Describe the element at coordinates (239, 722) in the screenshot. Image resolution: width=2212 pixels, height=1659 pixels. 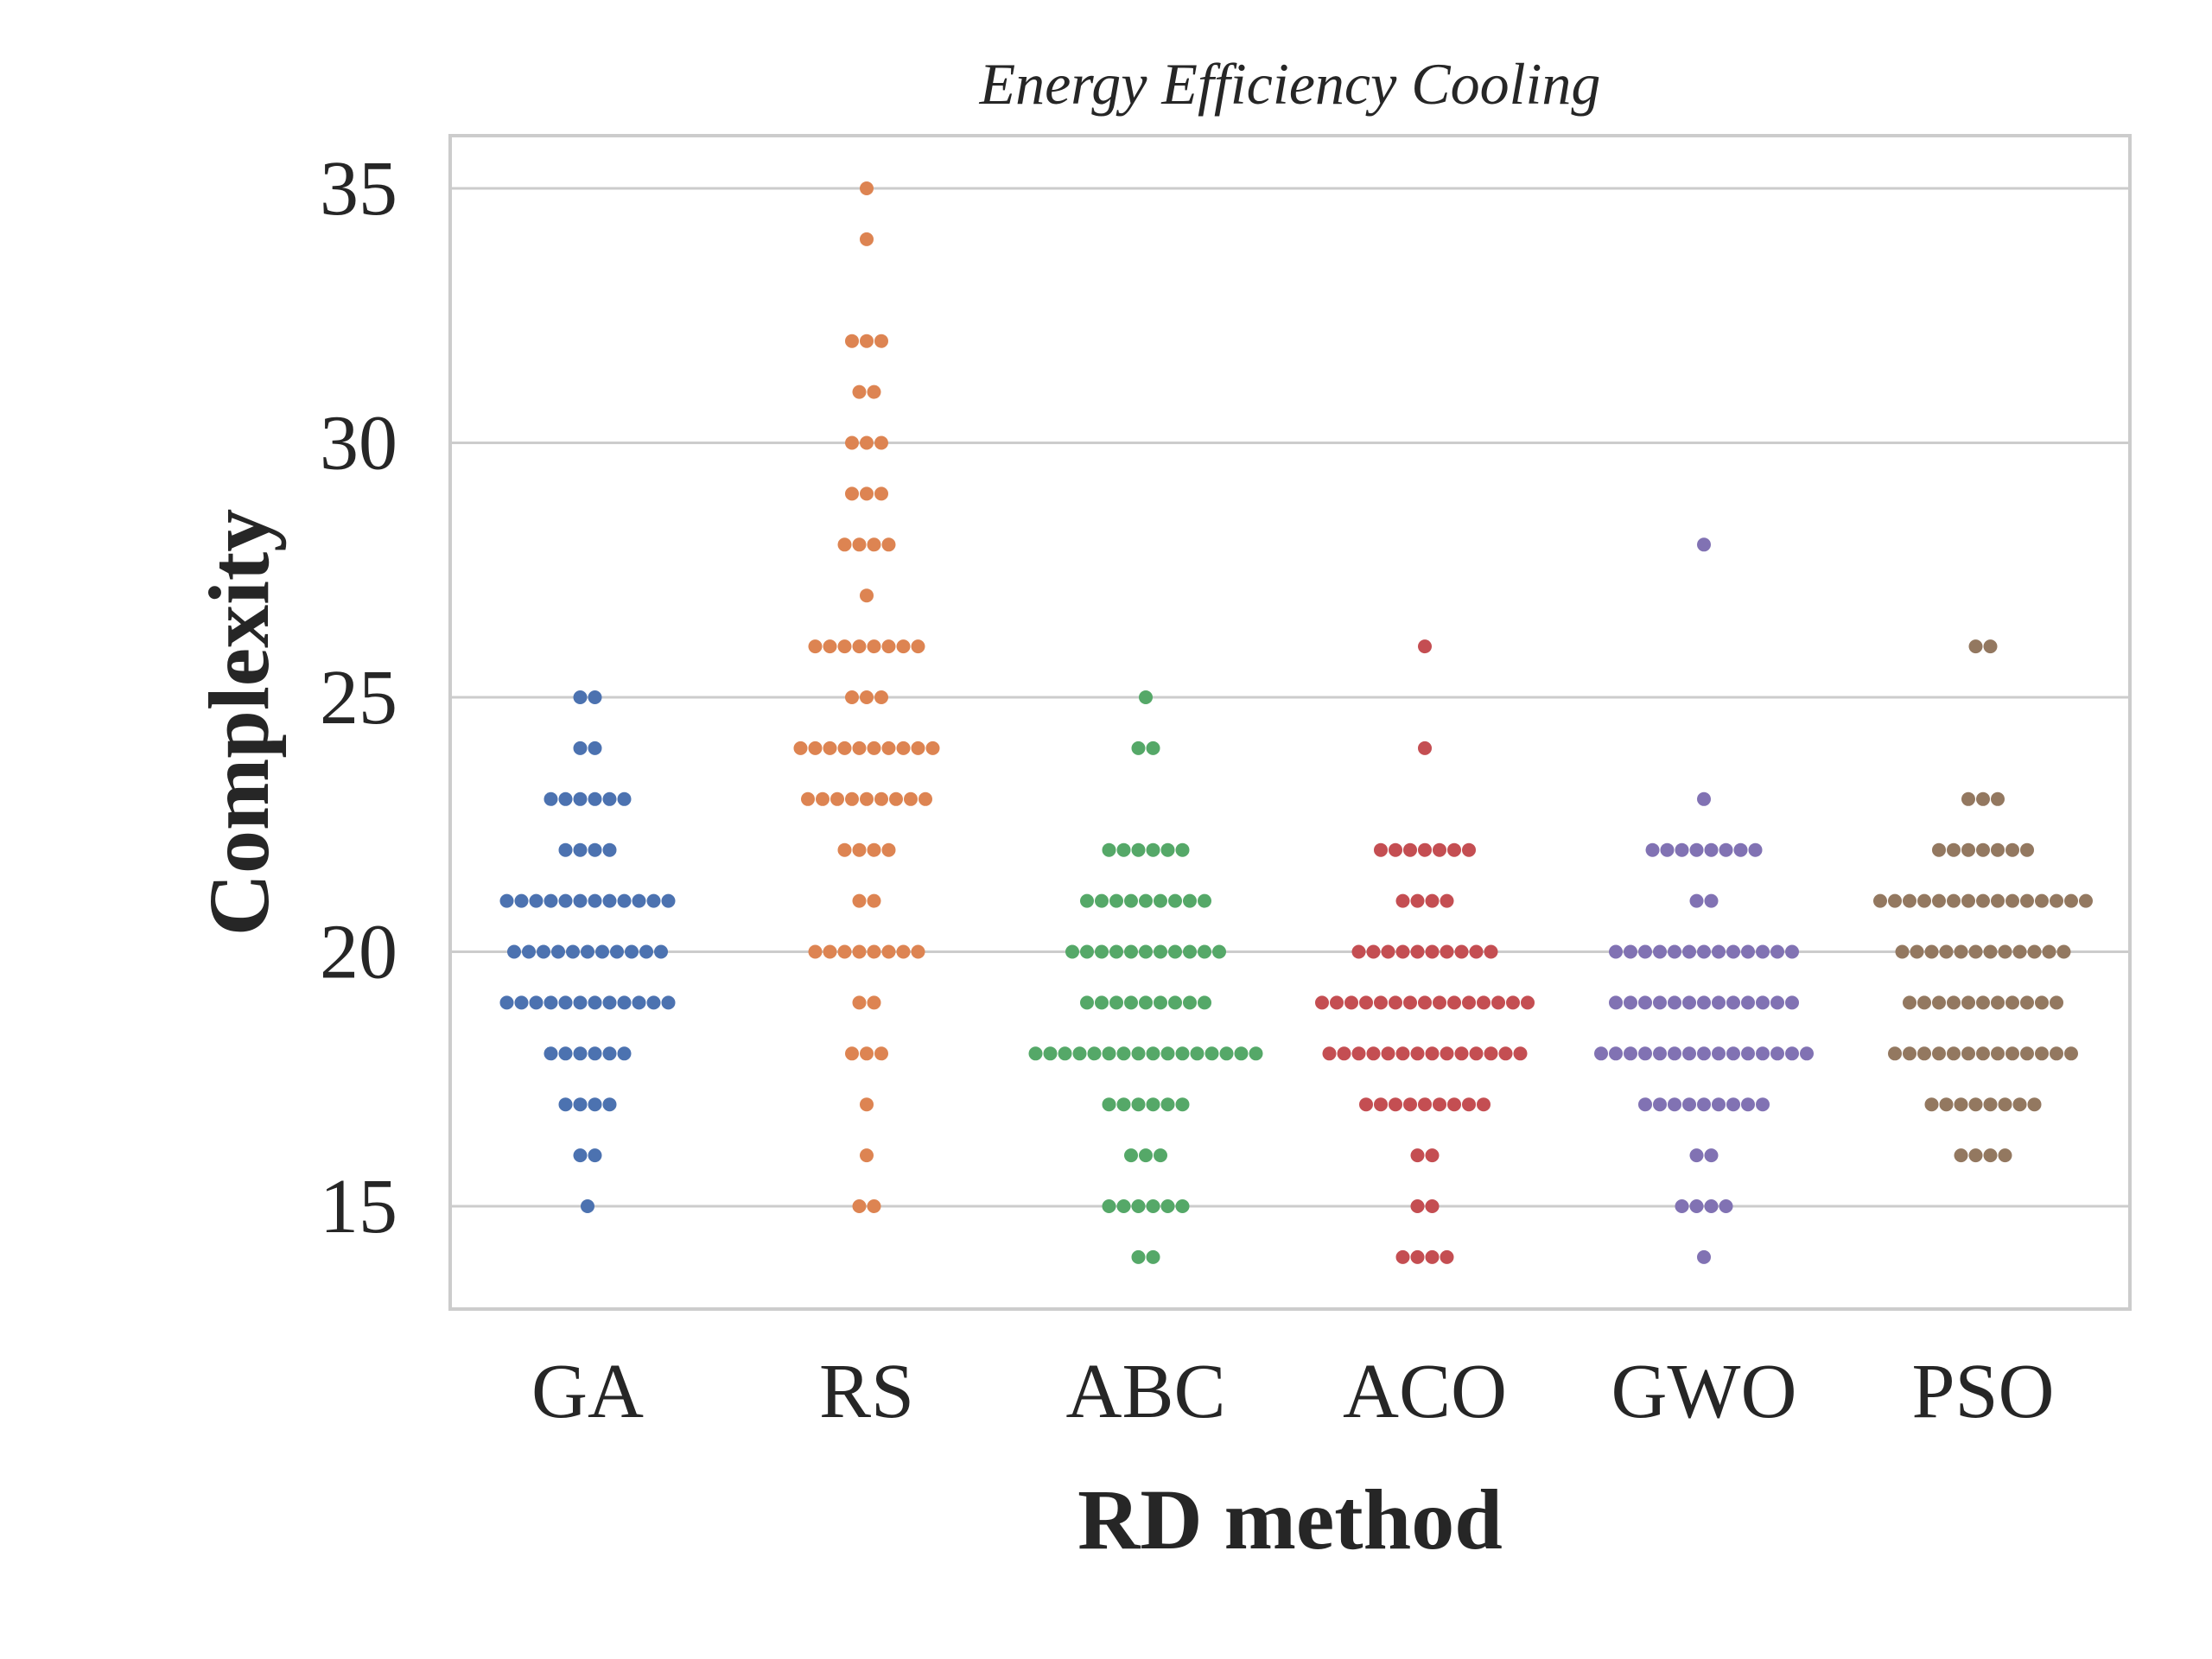
I see `y-axis-label: Complexity` at that location.